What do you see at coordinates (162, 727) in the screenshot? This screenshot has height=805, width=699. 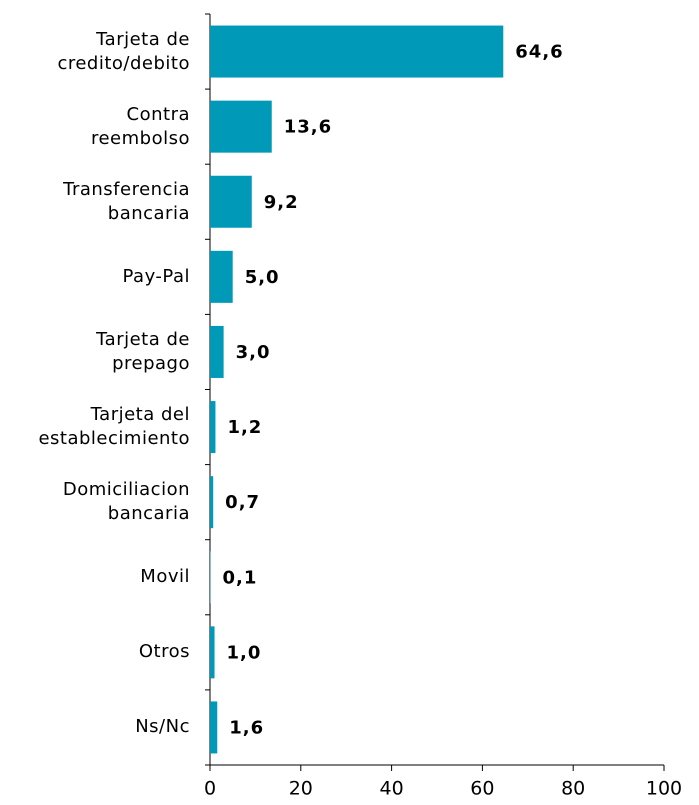 I see `category-label: Ns/Nc` at bounding box center [162, 727].